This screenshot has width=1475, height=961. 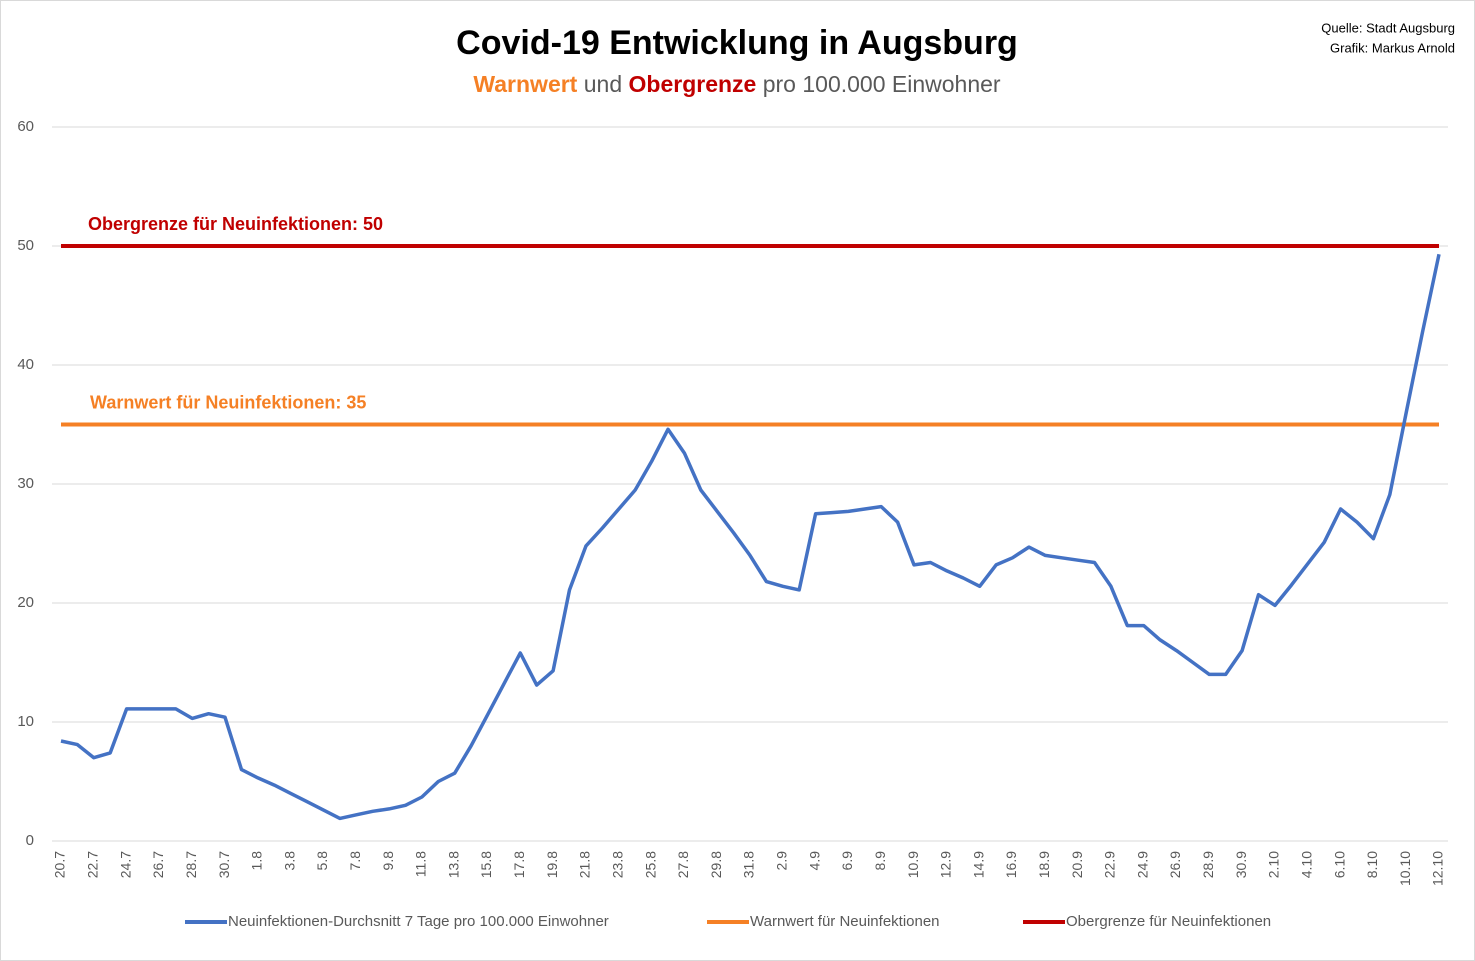 What do you see at coordinates (880, 861) in the screenshot?
I see `x-tick-label: 8.9` at bounding box center [880, 861].